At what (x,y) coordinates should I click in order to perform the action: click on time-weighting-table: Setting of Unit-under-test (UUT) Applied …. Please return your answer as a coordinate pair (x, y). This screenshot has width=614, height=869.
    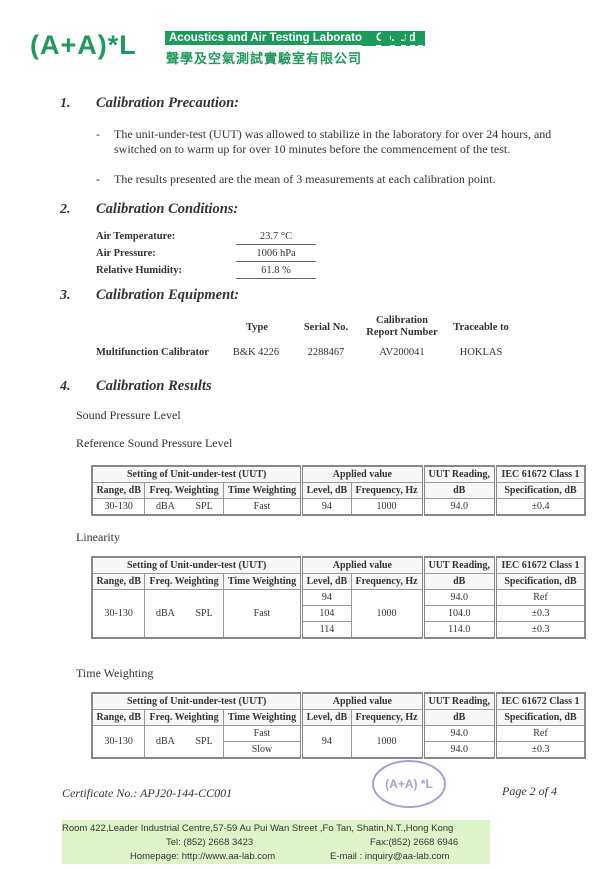
    Looking at the image, I should click on (338, 725).